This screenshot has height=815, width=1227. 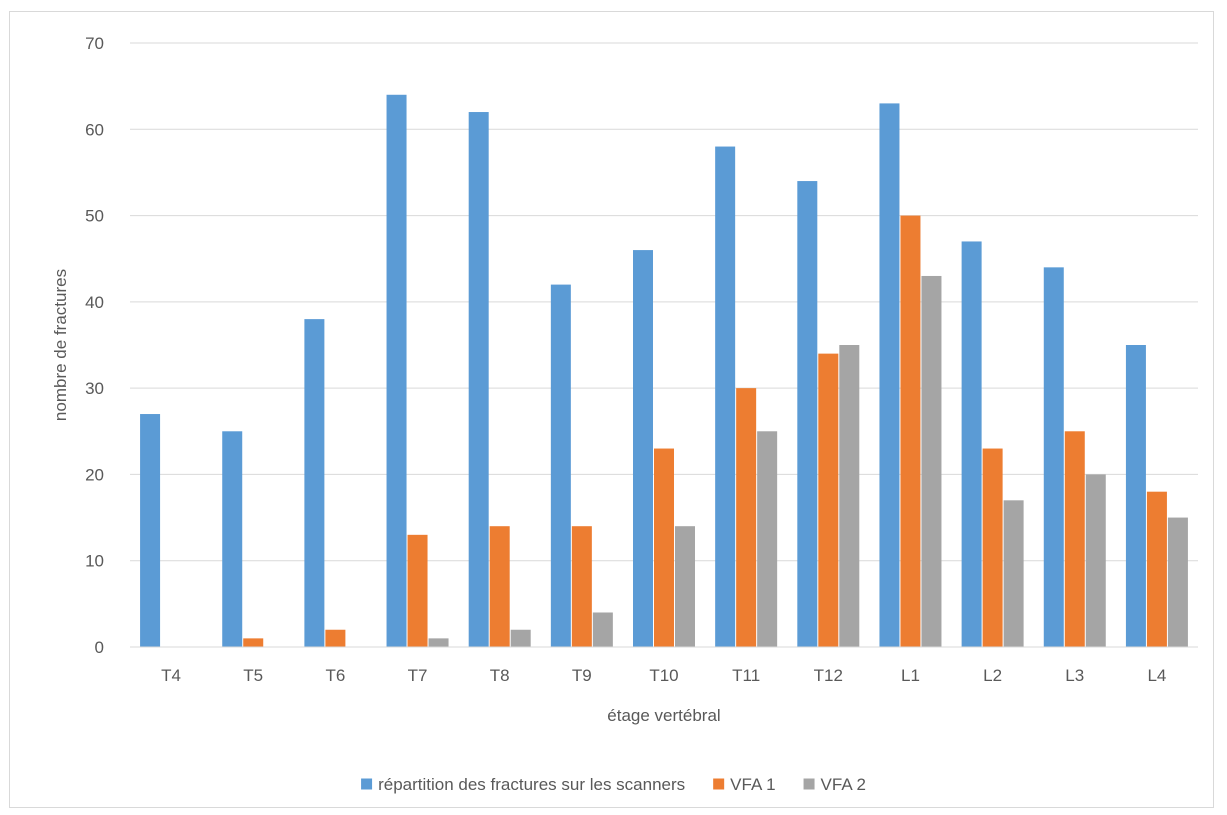 What do you see at coordinates (94, 345) in the screenshot?
I see `y-axis-tick-labels: 0 10 20 30 40 50 60 70` at bounding box center [94, 345].